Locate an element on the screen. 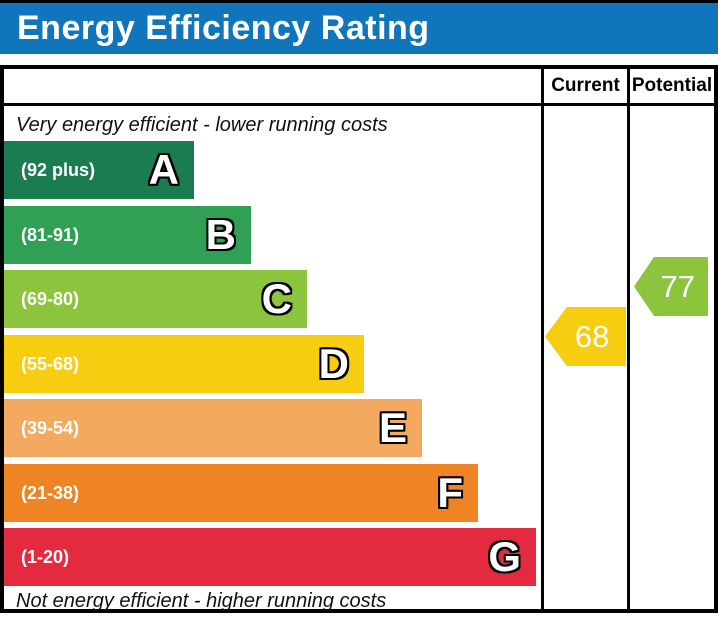  current-column-header: Current is located at coordinates (584, 87).